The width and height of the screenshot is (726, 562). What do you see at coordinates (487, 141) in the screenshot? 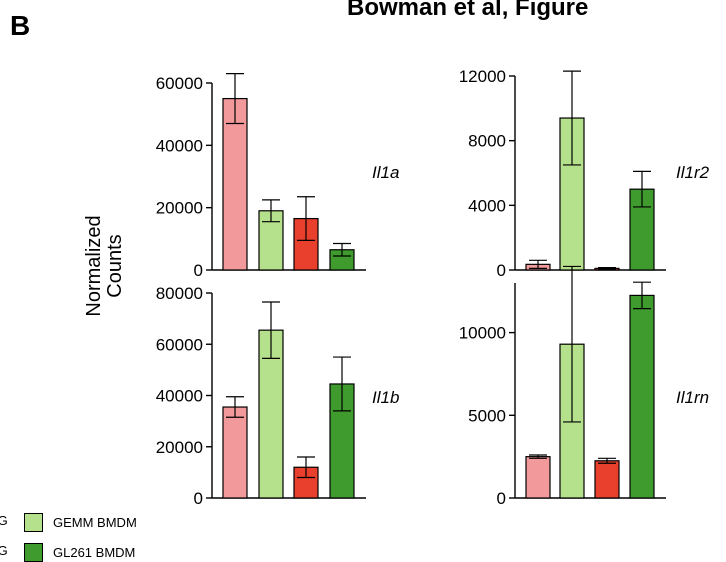
I see `y-tick-label-il1r2: 8000` at bounding box center [487, 141].